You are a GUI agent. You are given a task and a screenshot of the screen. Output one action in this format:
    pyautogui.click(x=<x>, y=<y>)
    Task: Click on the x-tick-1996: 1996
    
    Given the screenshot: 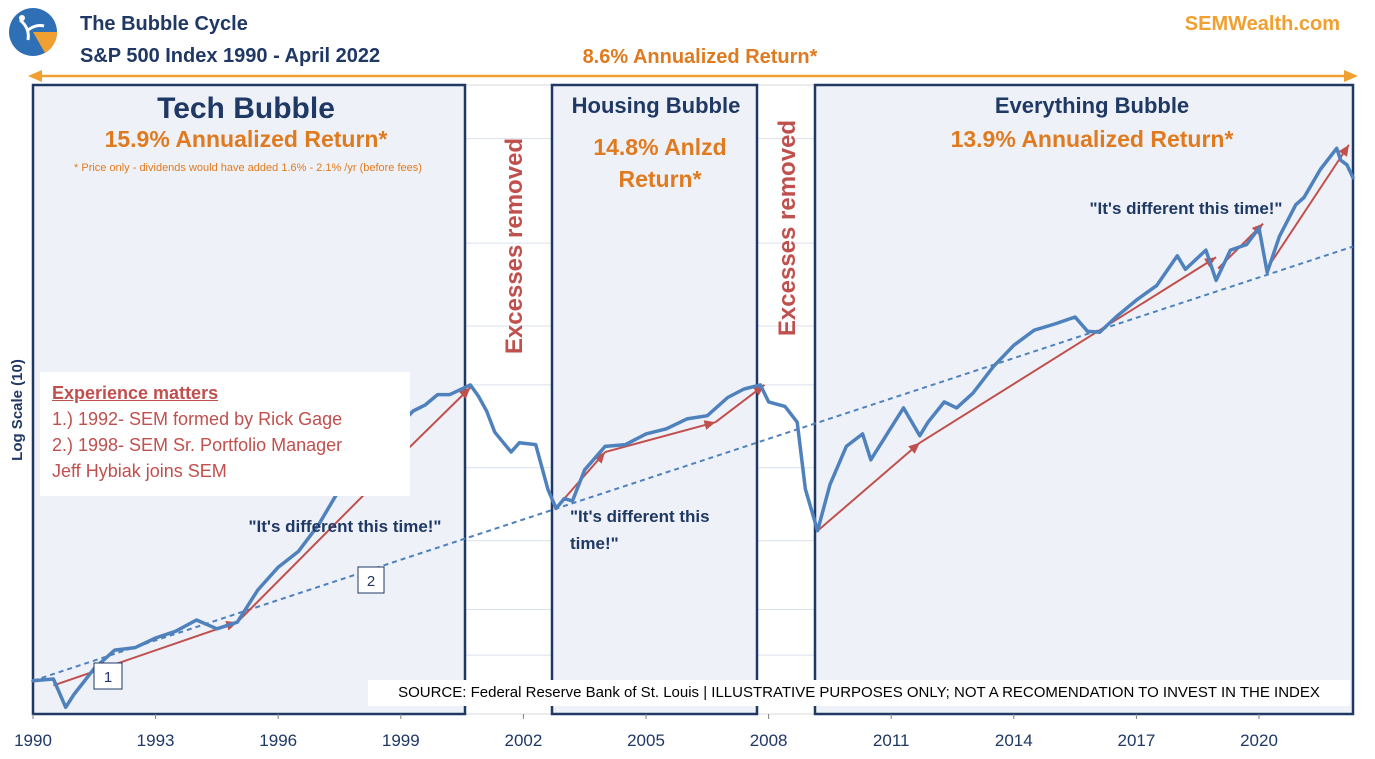 What is the action you would take?
    pyautogui.click(x=278, y=740)
    